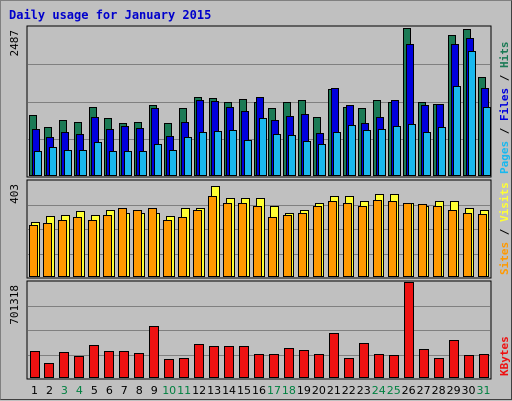 This screenshot has width=512, height=401. Describe the element at coordinates (504, 202) in the screenshot. I see `legend-visits: Visits` at that location.